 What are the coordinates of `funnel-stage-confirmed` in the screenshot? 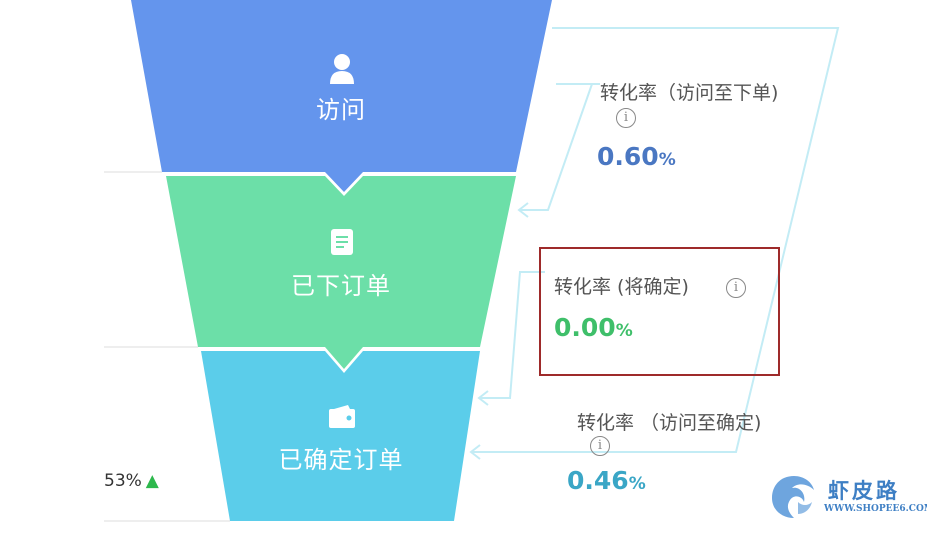 It's located at (340, 436).